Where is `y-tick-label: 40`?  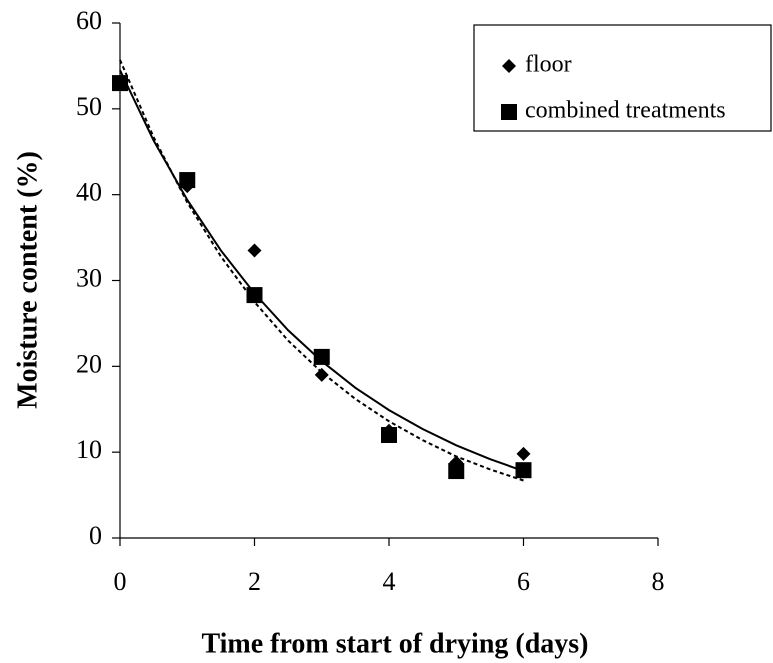
y-tick-label: 40 is located at coordinates (89, 192).